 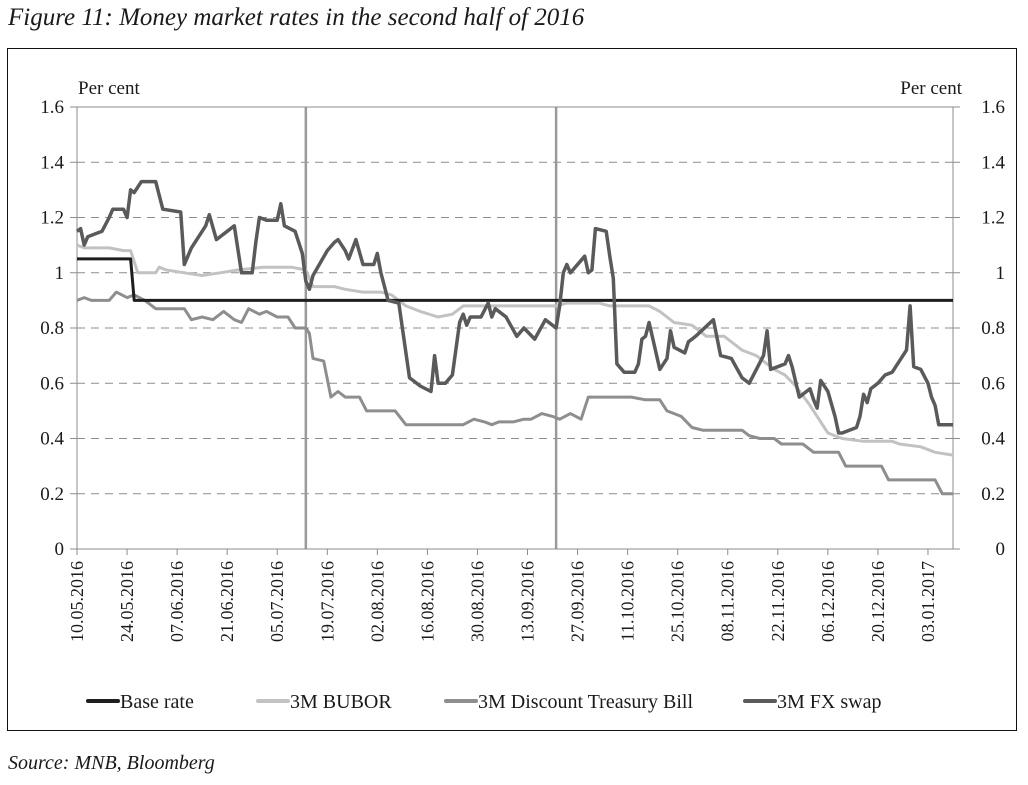 What do you see at coordinates (277, 601) in the screenshot?
I see `x-tick-label: 05.07.2016` at bounding box center [277, 601].